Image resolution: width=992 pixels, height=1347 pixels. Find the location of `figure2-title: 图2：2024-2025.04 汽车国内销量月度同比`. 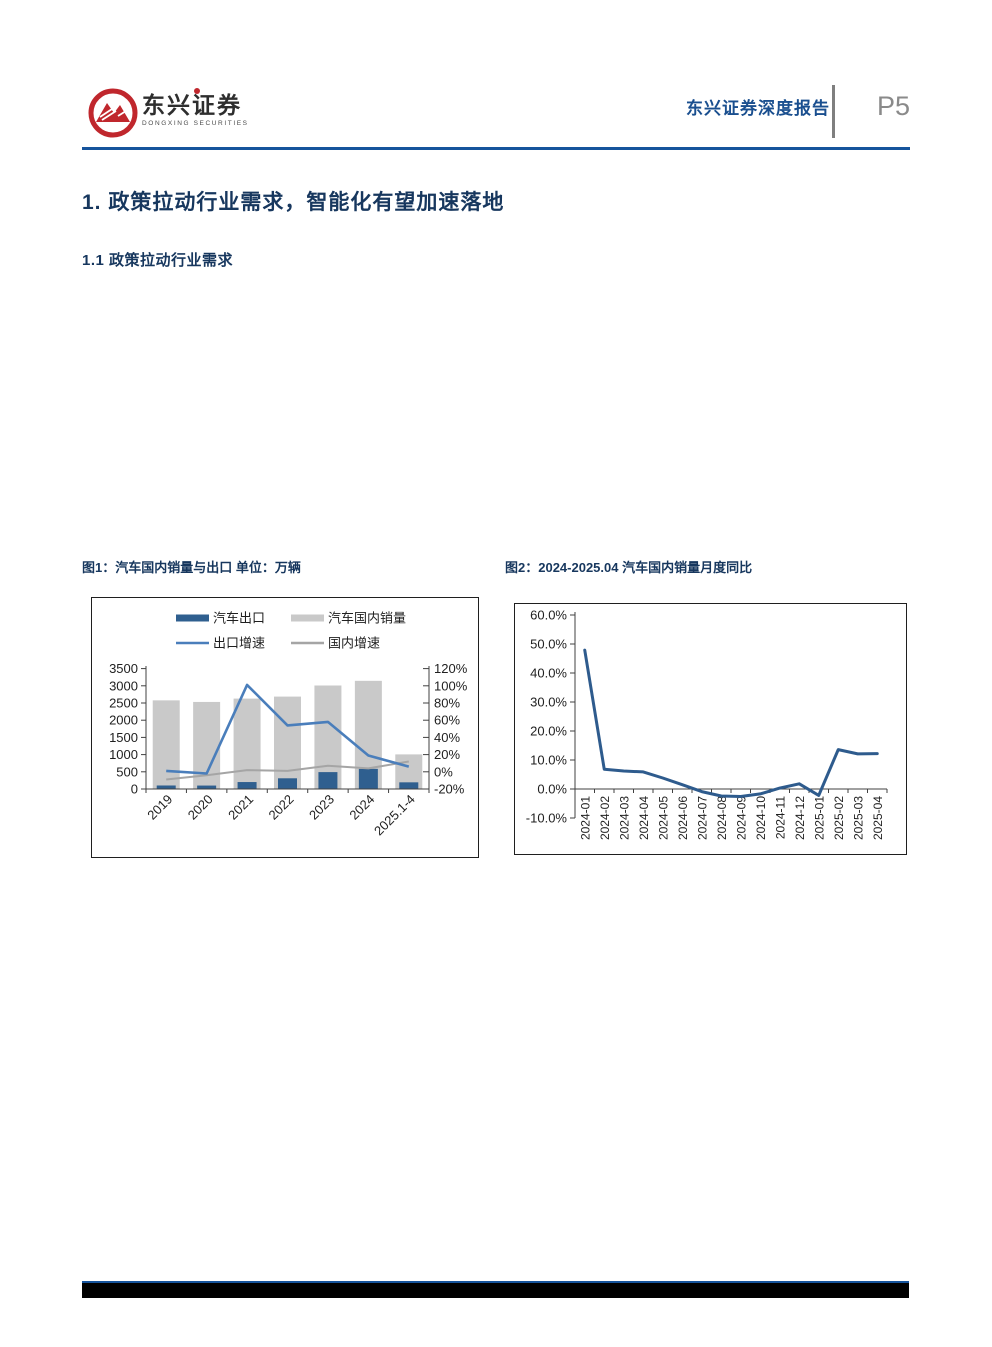

figure2-title: 图2：2024-2025.04 汽车国内销量月度同比 is located at coordinates (629, 567).